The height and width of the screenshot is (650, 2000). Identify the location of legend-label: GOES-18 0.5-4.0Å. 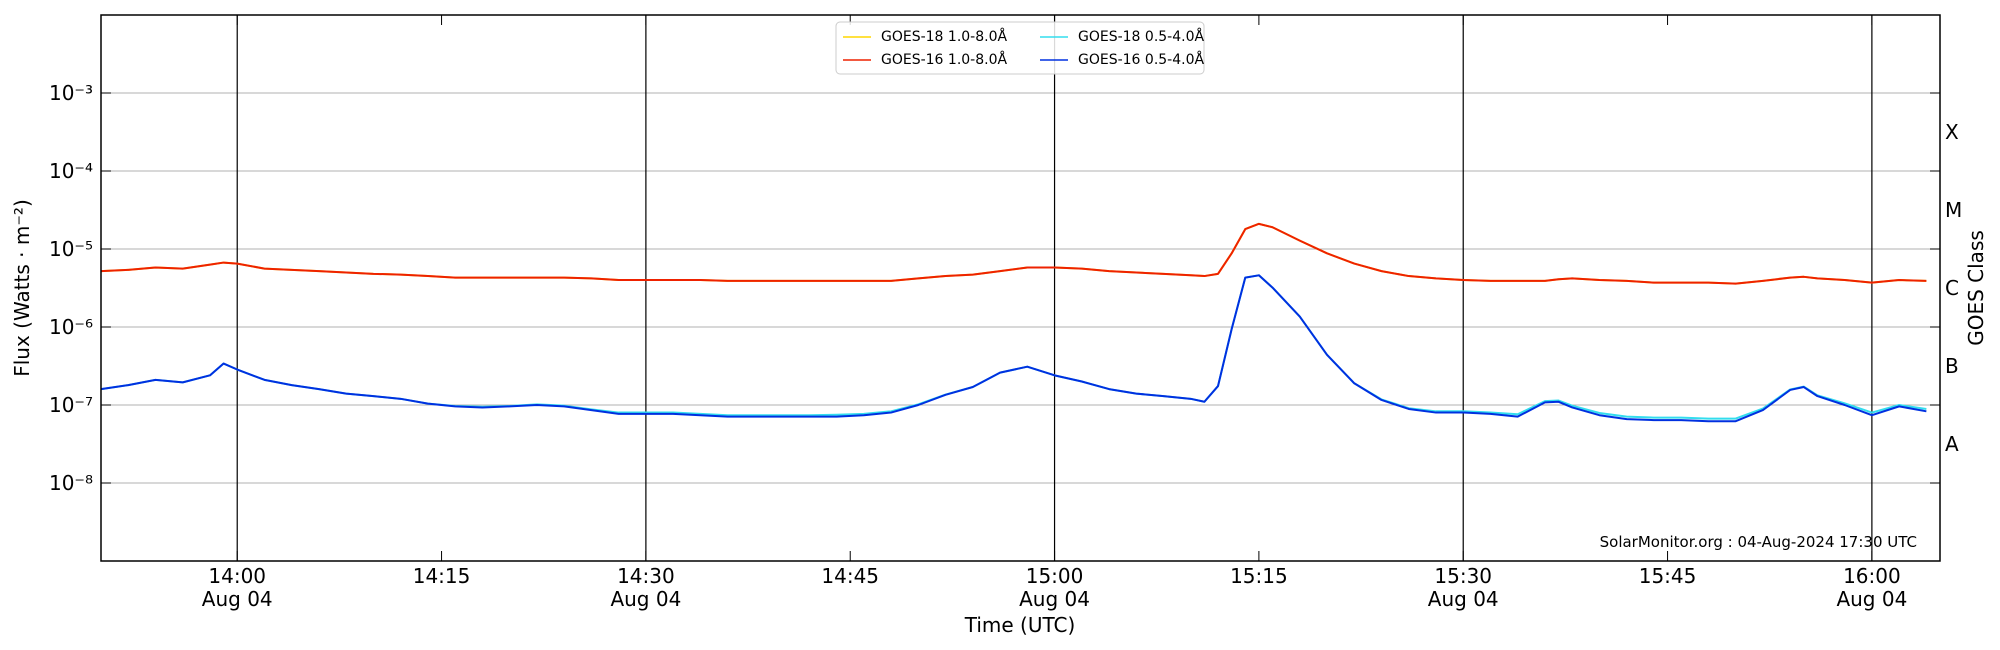
(1141, 36).